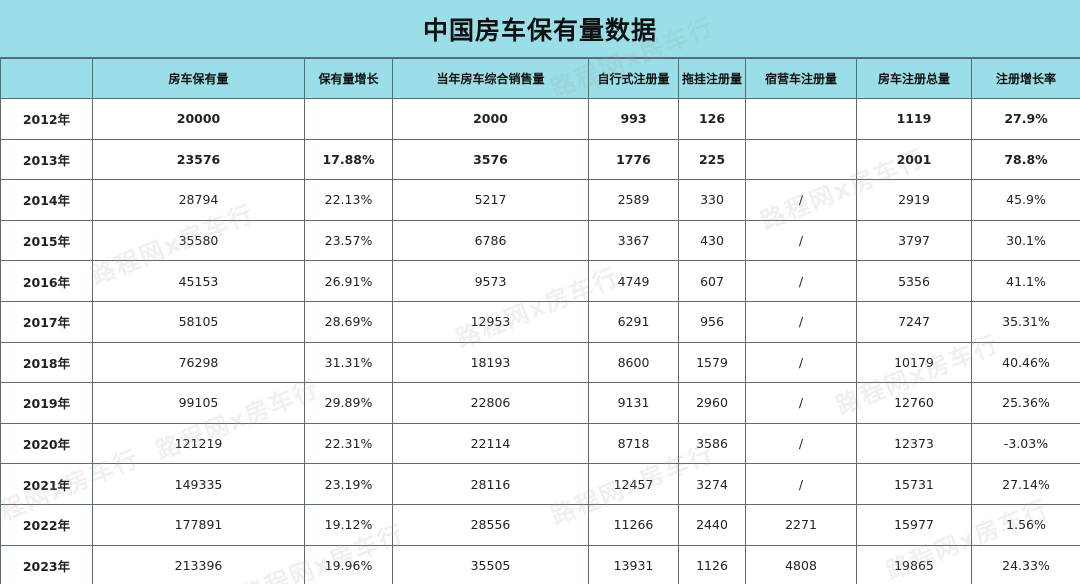 The height and width of the screenshot is (584, 1080). Describe the element at coordinates (490, 484) in the screenshot. I see `cell-annual-sales: 28116` at that location.